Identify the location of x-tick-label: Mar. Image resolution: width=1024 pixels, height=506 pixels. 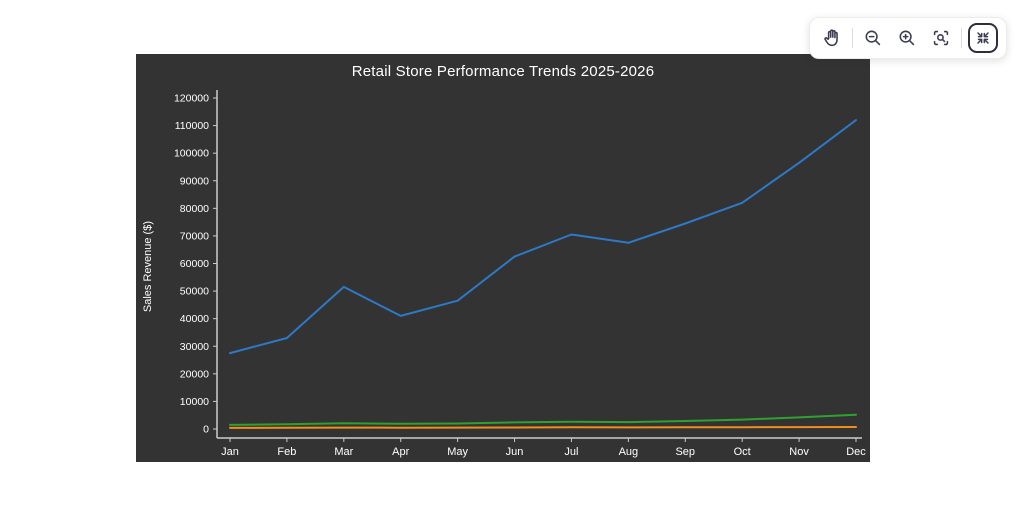
(343, 452).